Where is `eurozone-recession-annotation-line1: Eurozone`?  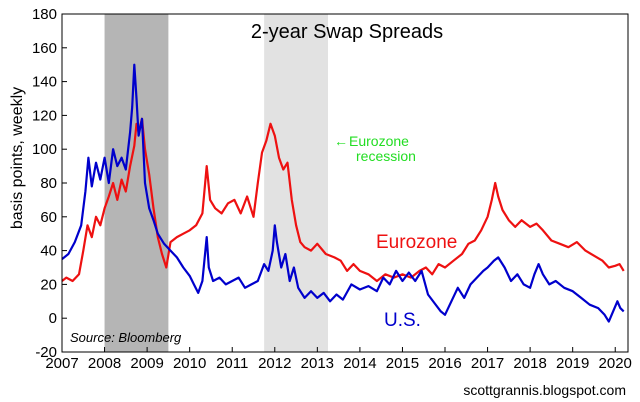
eurozone-recession-annotation-line1: Eurozone is located at coordinates (379, 141).